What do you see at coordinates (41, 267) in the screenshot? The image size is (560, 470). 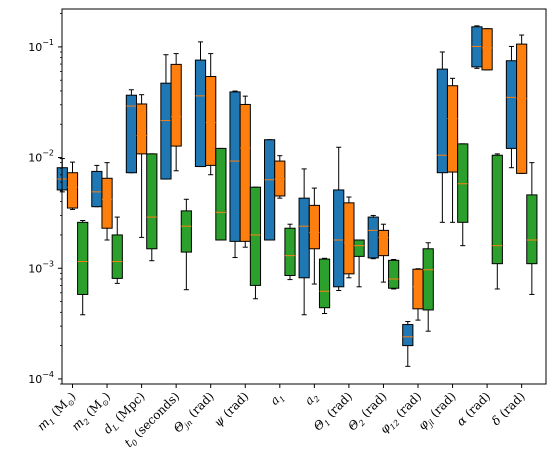 I see `y-tick-label: 10⁻³` at bounding box center [41, 267].